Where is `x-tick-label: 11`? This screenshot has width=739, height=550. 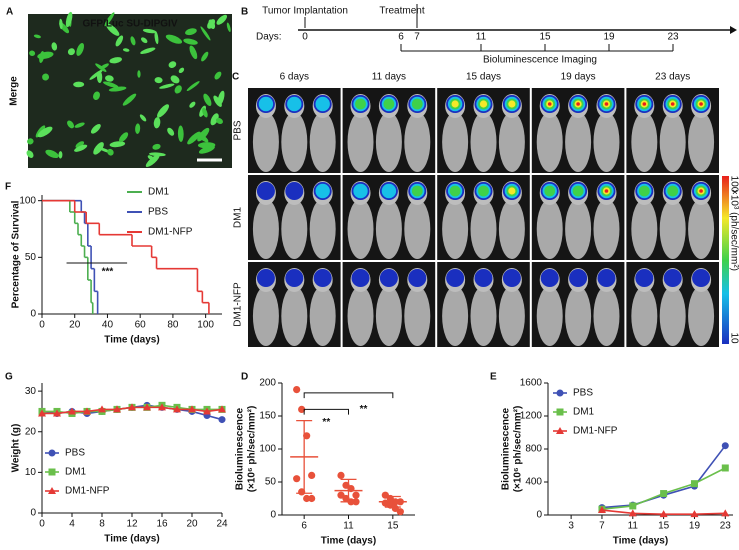 x-tick-label: 11 is located at coordinates (633, 526).